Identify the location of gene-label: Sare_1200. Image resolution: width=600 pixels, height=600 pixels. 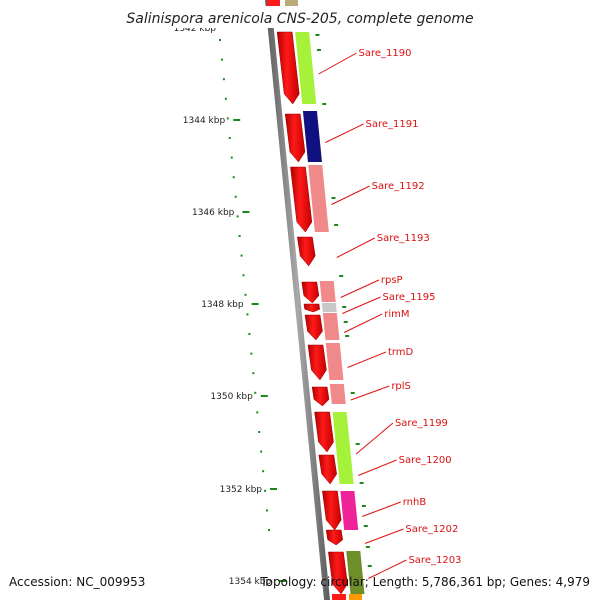
(425, 460).